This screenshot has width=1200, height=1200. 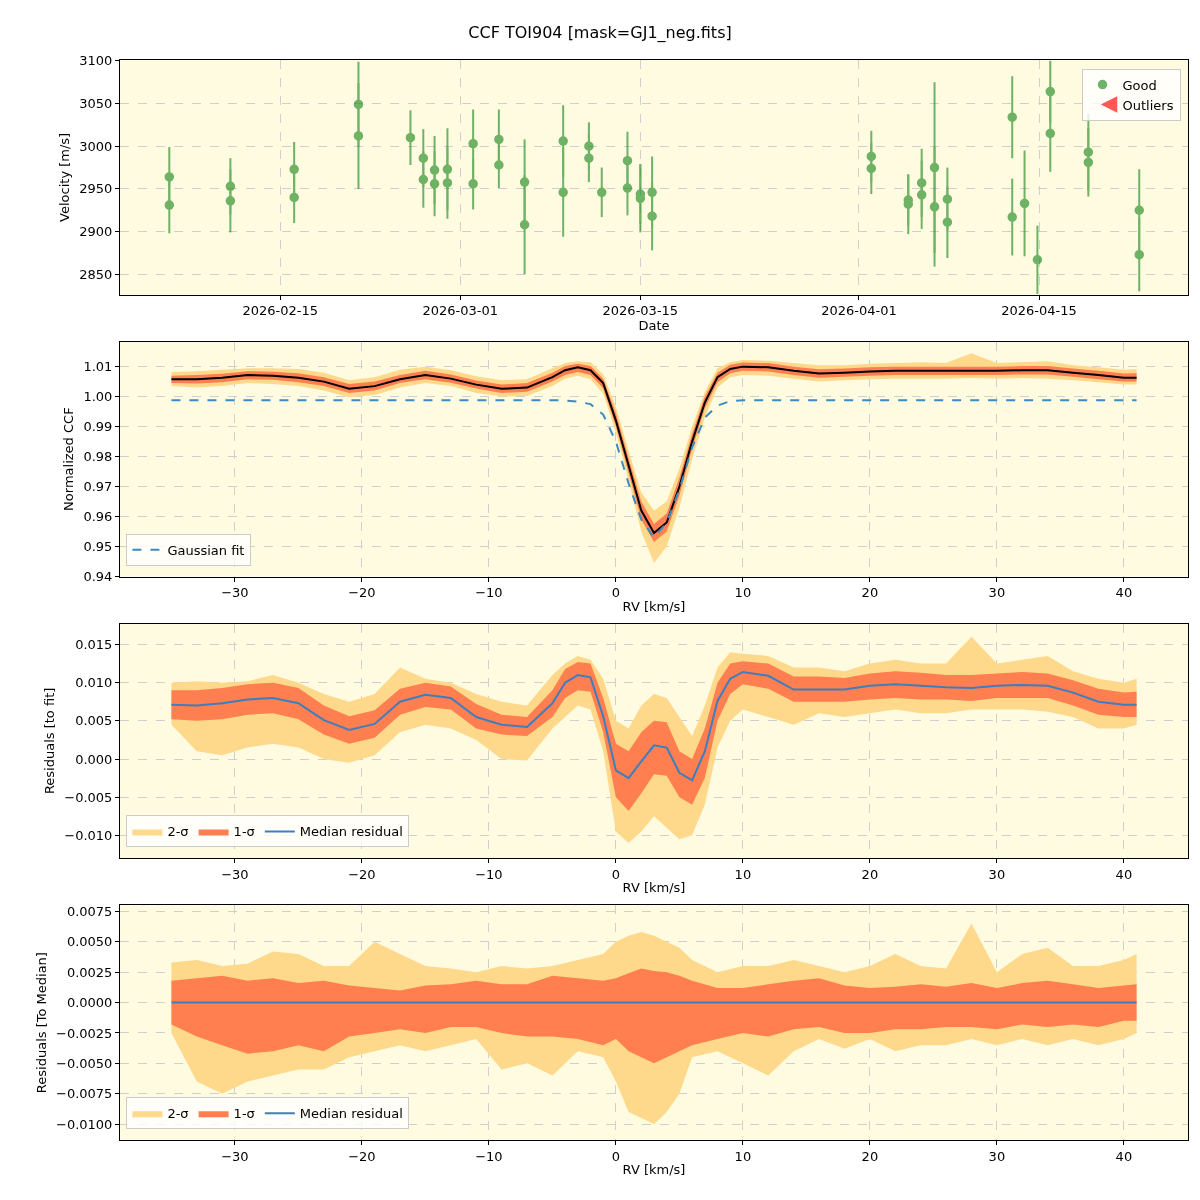 What do you see at coordinates (96, 61) in the screenshot?
I see `y-tick-label: 3100` at bounding box center [96, 61].